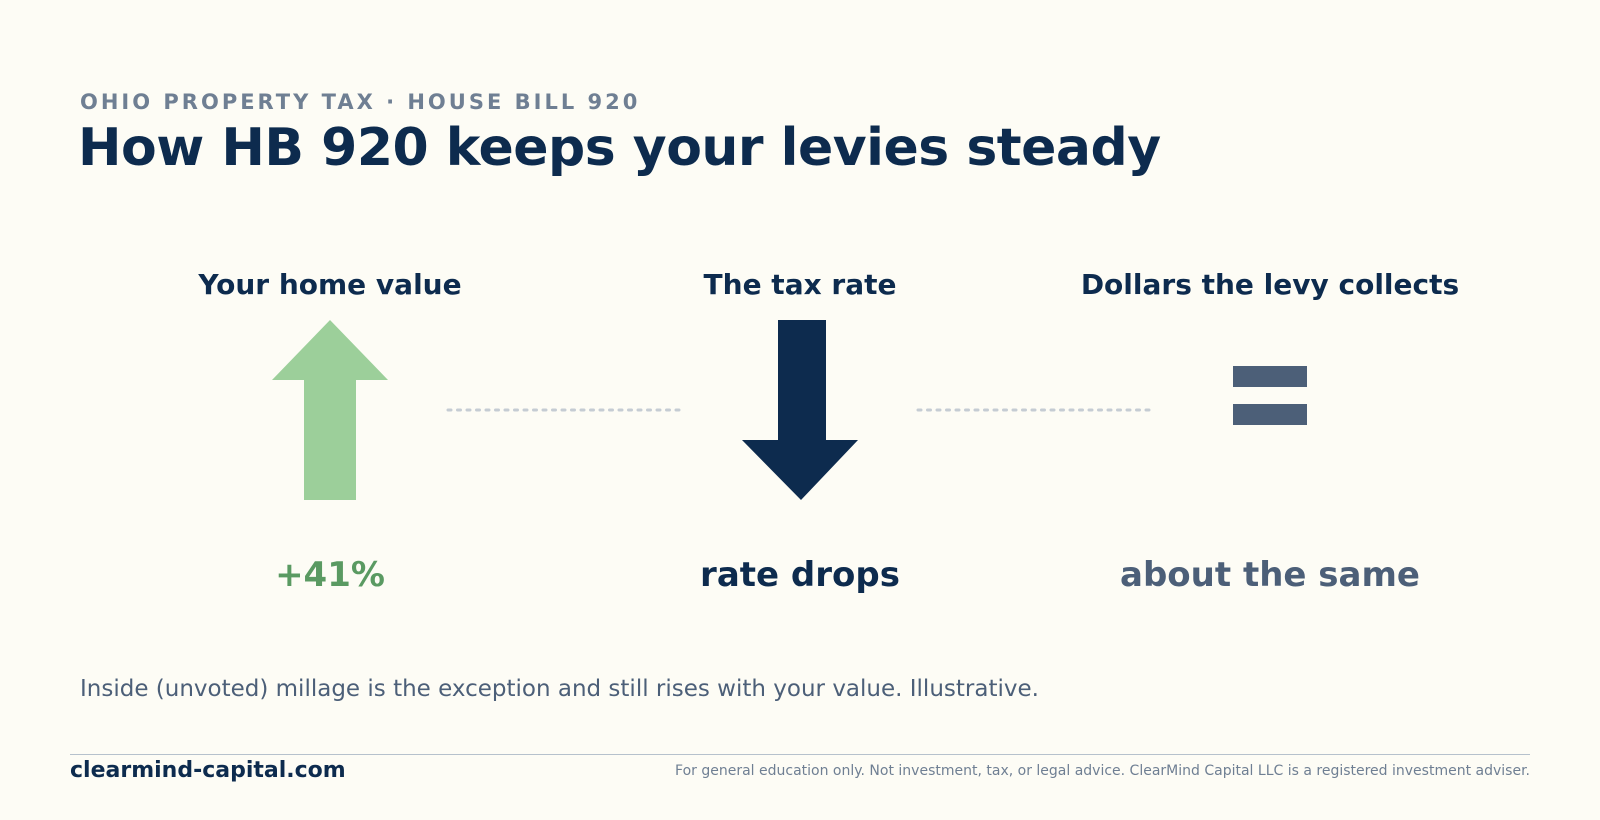 This screenshot has height=820, width=1600. Describe the element at coordinates (330, 575) in the screenshot. I see `home-value-change: +41%` at that location.